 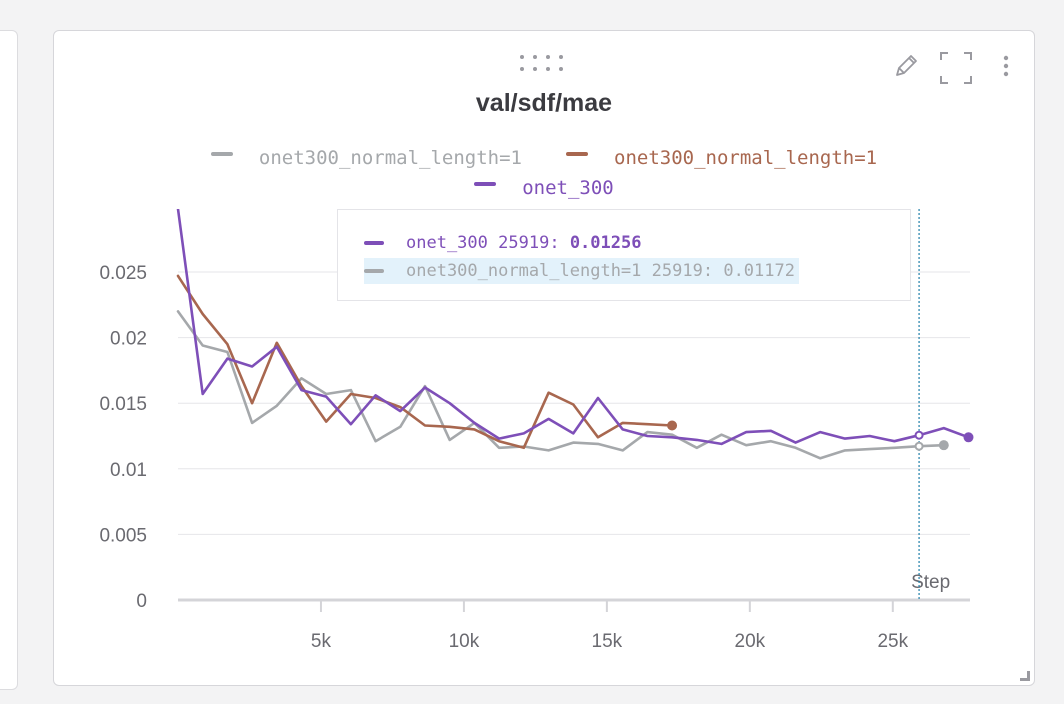 What do you see at coordinates (605, 243) in the screenshot?
I see `tooltip-value: 0.01256` at bounding box center [605, 243].